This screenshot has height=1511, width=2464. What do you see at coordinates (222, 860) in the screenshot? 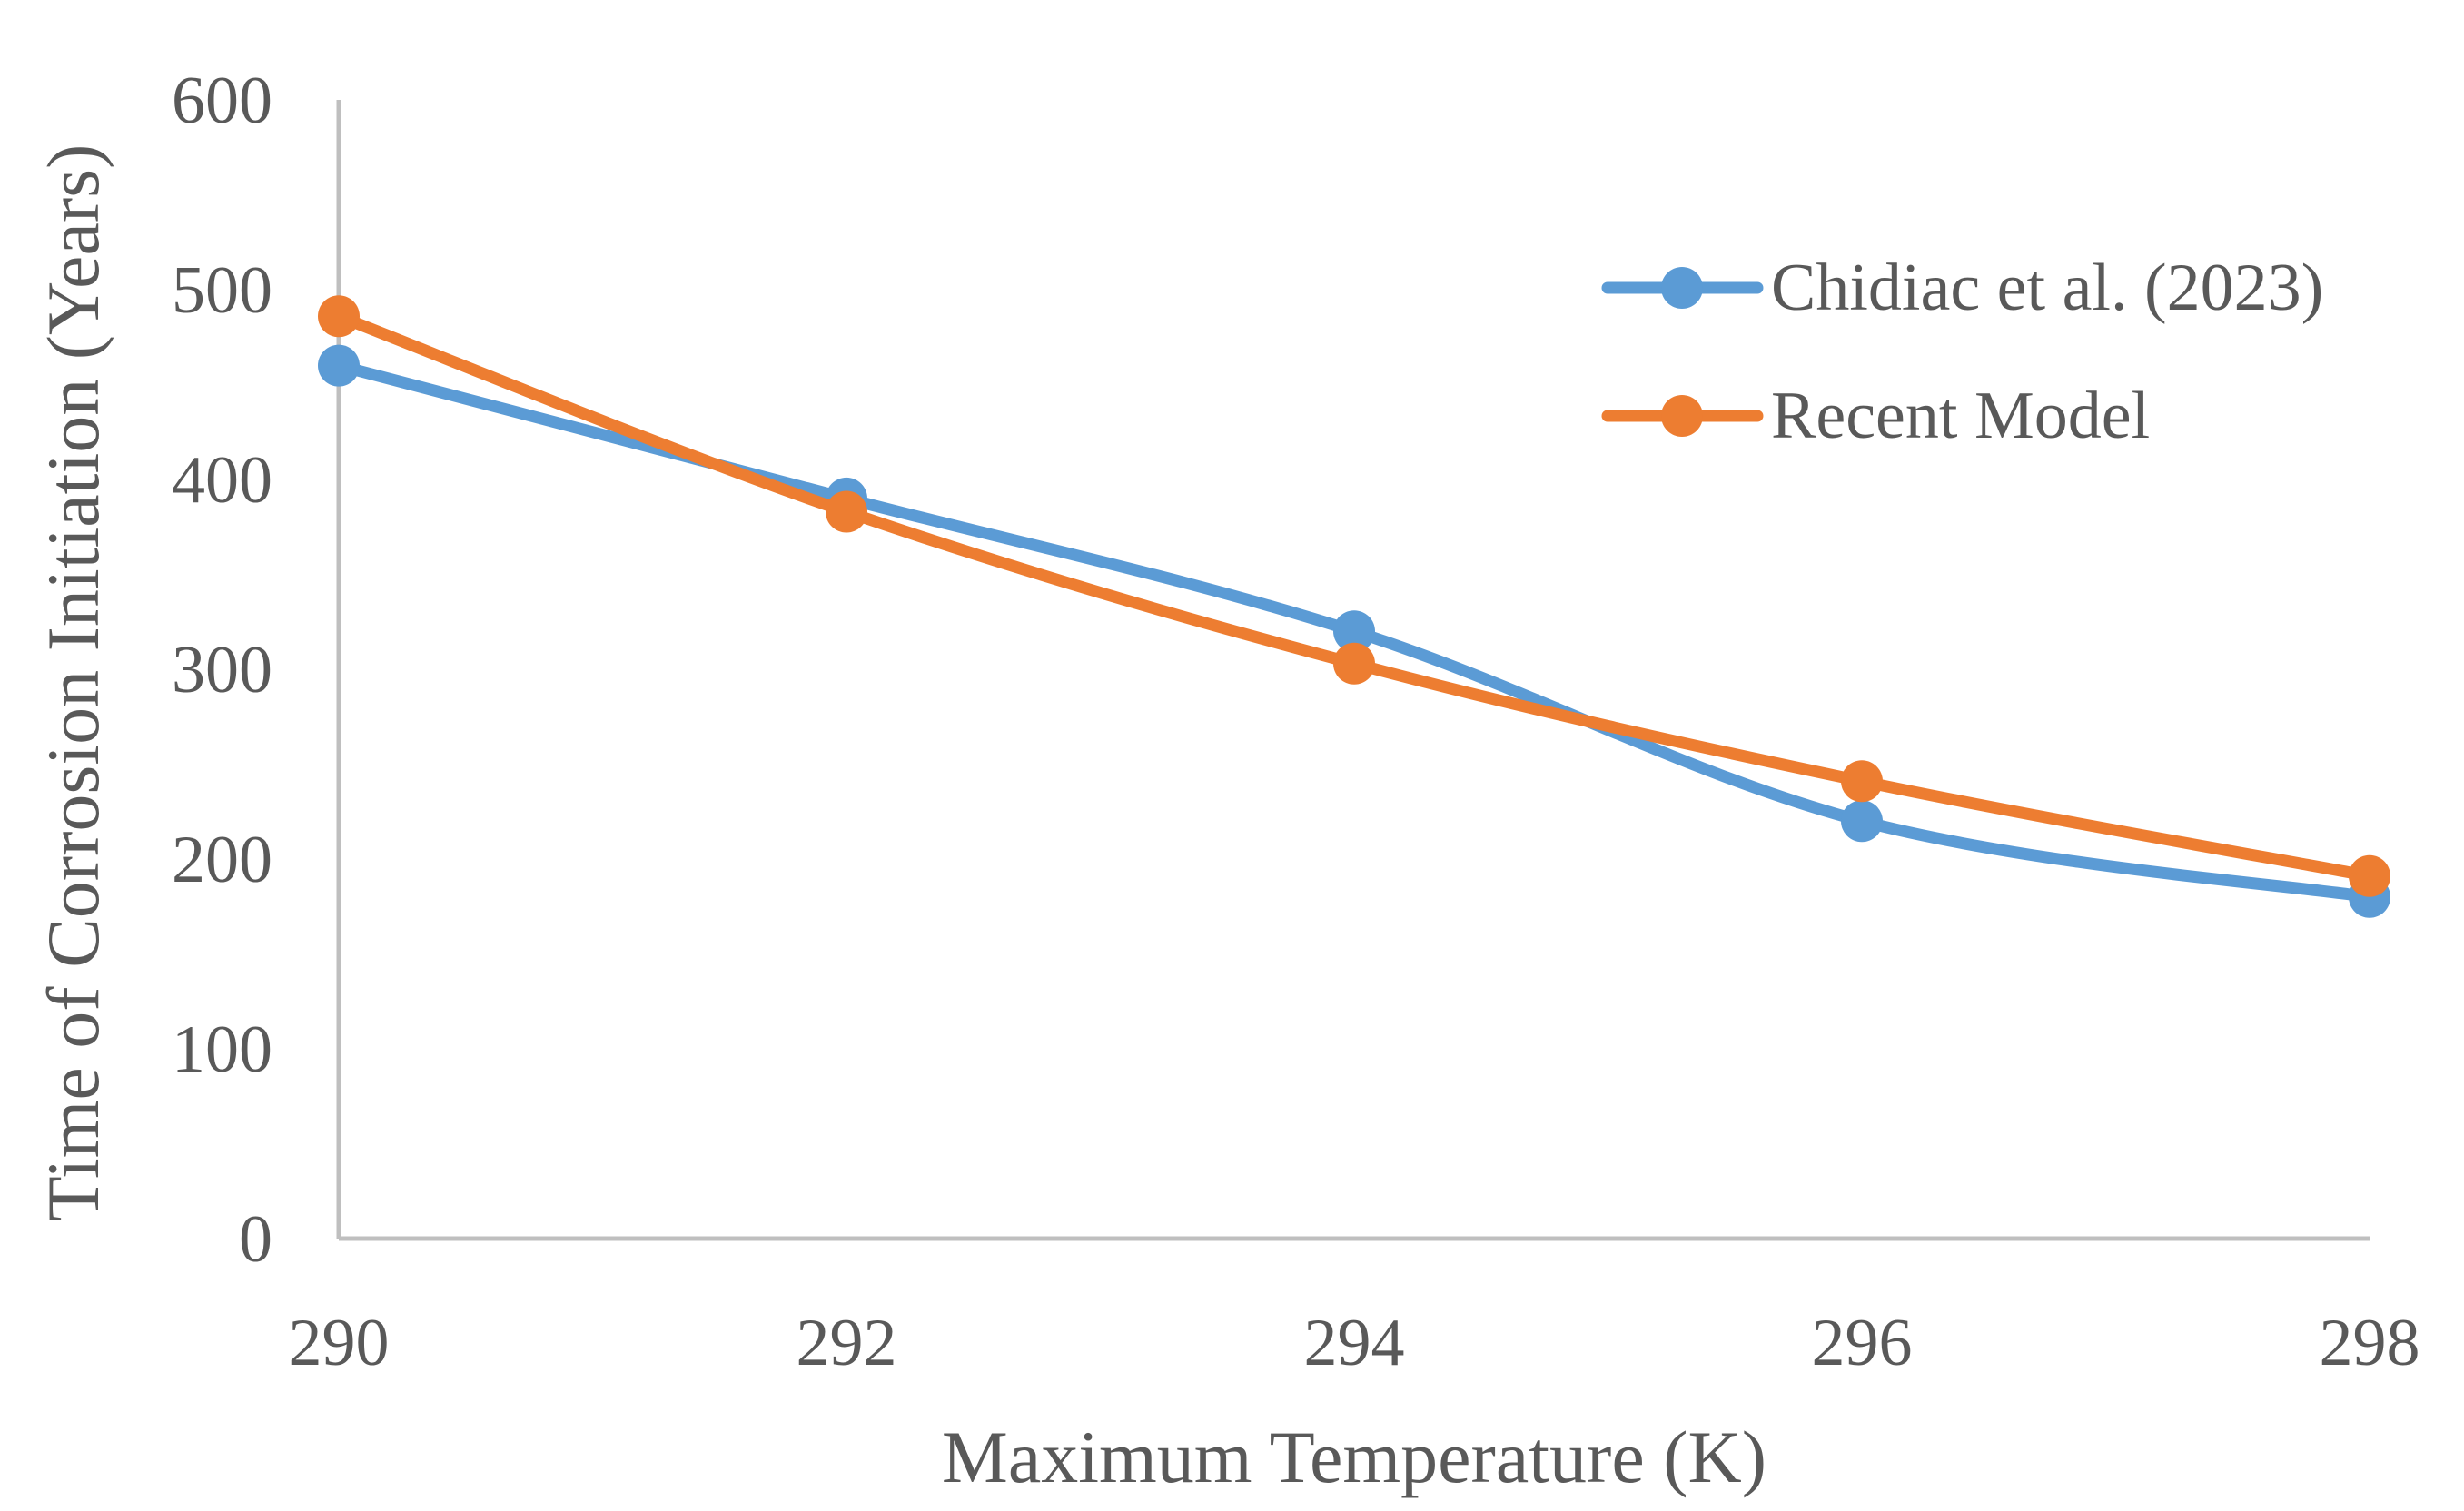
I see `y-tick-label: 200` at bounding box center [222, 860].